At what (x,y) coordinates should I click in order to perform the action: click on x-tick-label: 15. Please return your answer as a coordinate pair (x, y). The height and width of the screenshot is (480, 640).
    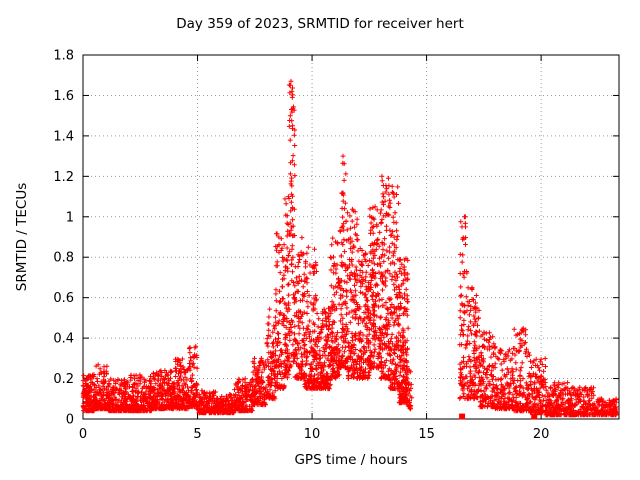
    Looking at the image, I should click on (426, 434).